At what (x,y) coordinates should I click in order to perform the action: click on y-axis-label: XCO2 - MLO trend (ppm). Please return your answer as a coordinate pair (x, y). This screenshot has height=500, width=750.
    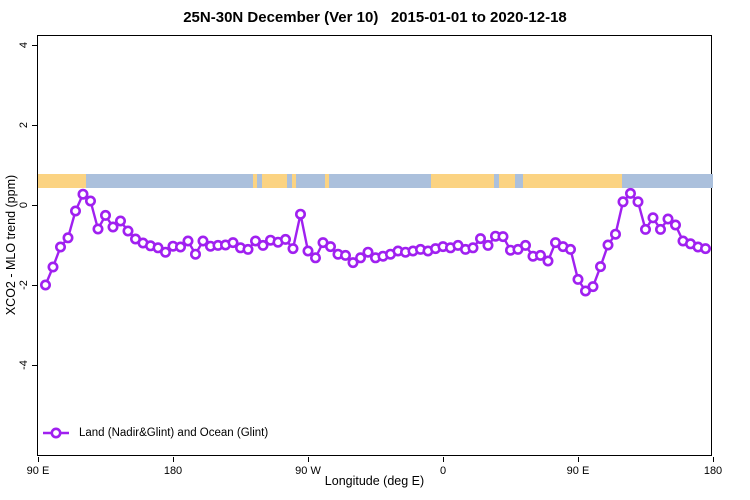
    Looking at the image, I should click on (11, 245).